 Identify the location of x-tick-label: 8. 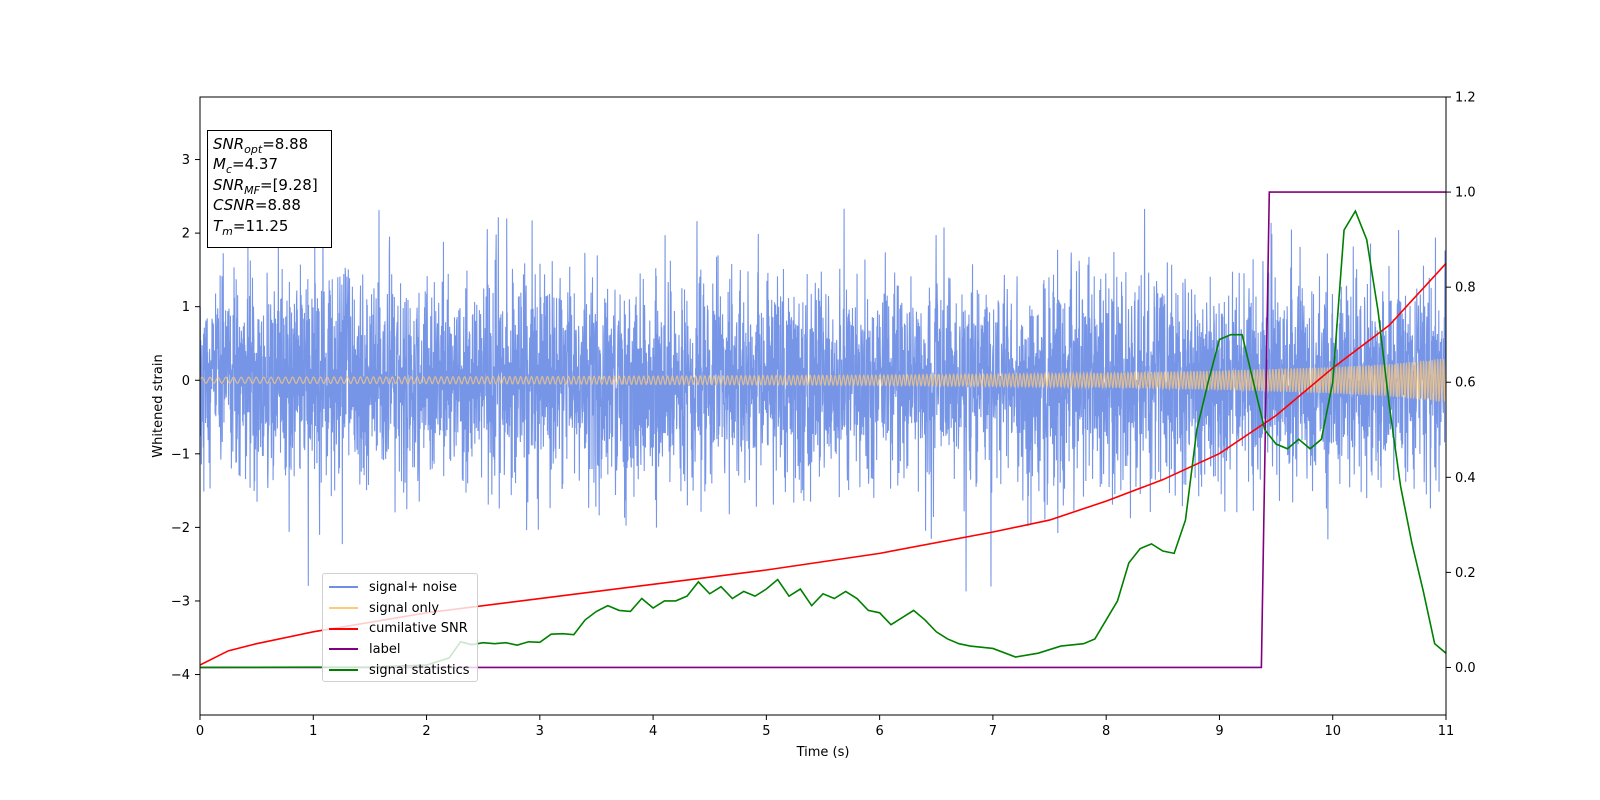
(1106, 731).